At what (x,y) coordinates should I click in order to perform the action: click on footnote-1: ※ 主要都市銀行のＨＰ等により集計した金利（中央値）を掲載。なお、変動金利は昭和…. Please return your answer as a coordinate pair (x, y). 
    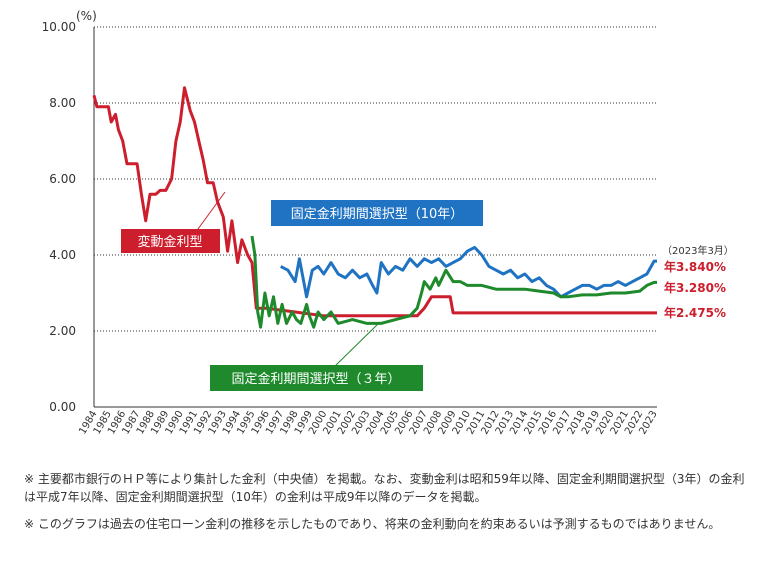
    Looking at the image, I should click on (384, 488).